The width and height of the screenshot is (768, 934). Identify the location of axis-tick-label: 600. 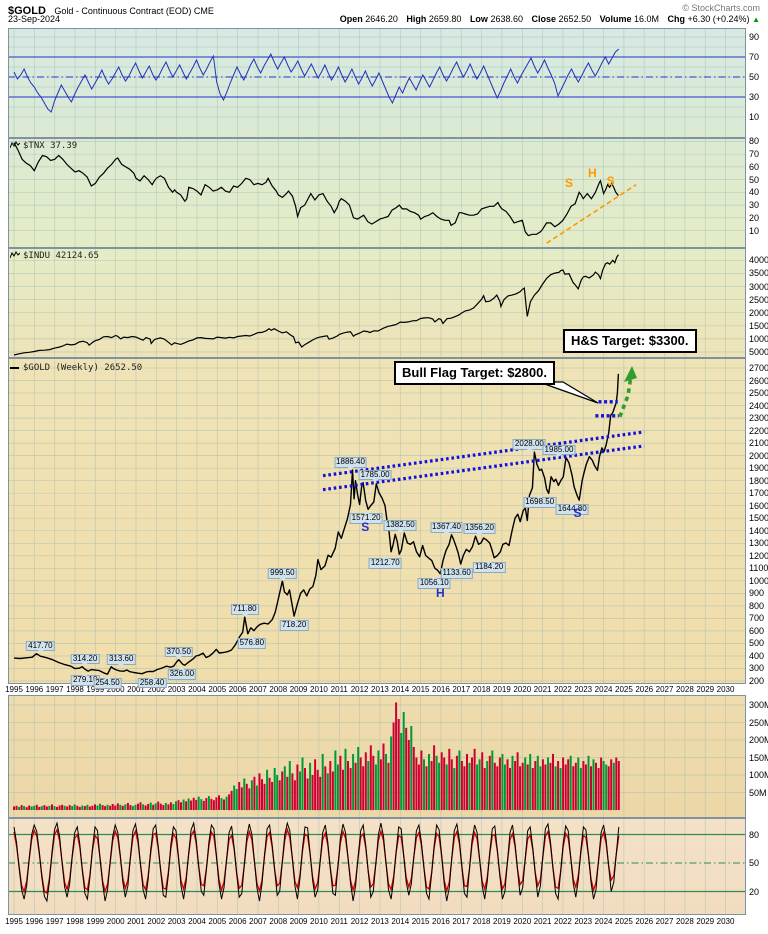
(757, 630).